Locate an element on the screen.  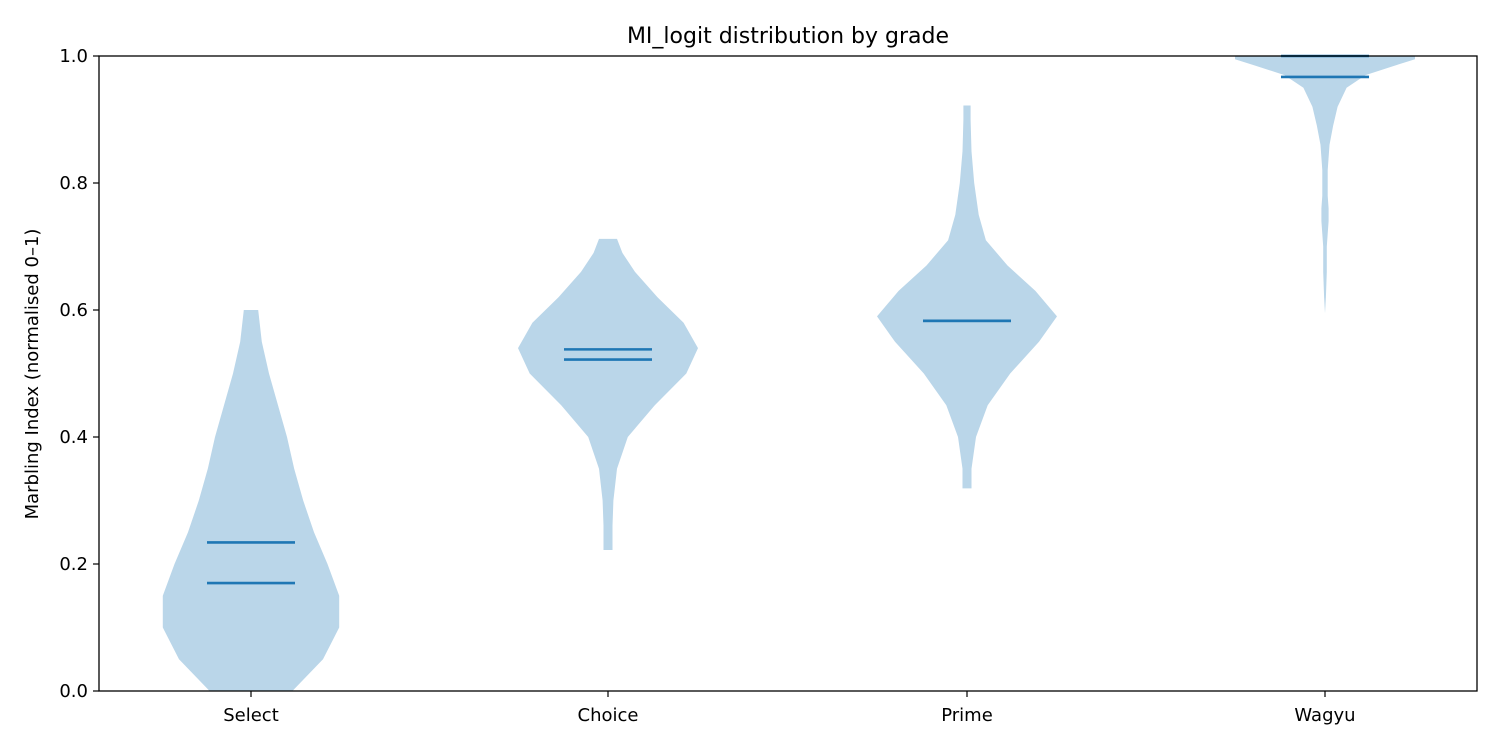
y-tick-label: 0.2 is located at coordinates (73, 564).